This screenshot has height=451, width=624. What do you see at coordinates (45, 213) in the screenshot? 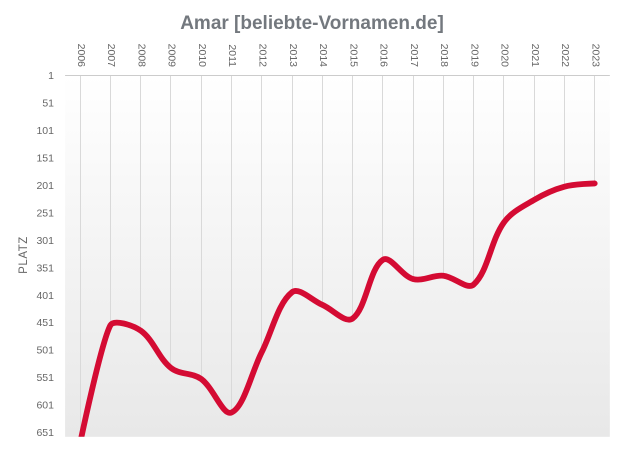
I see `svg-text: 251` at bounding box center [45, 213].